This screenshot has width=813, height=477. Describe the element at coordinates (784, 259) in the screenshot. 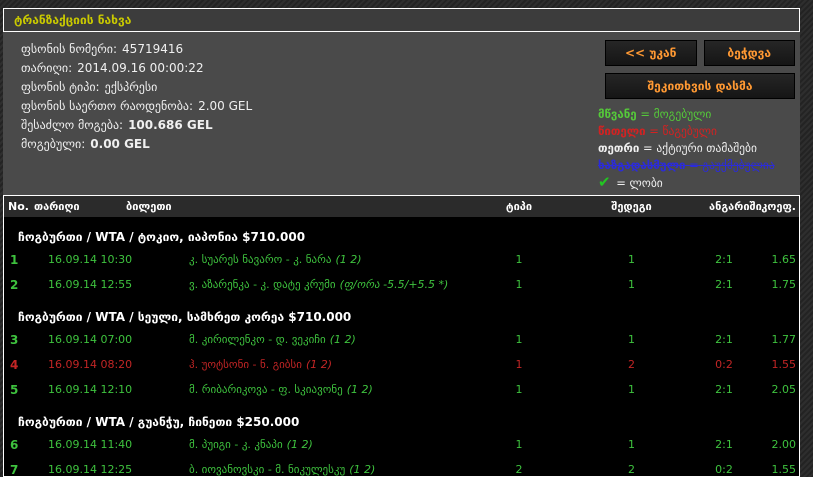

I see `coefficient: 1.65` at that location.